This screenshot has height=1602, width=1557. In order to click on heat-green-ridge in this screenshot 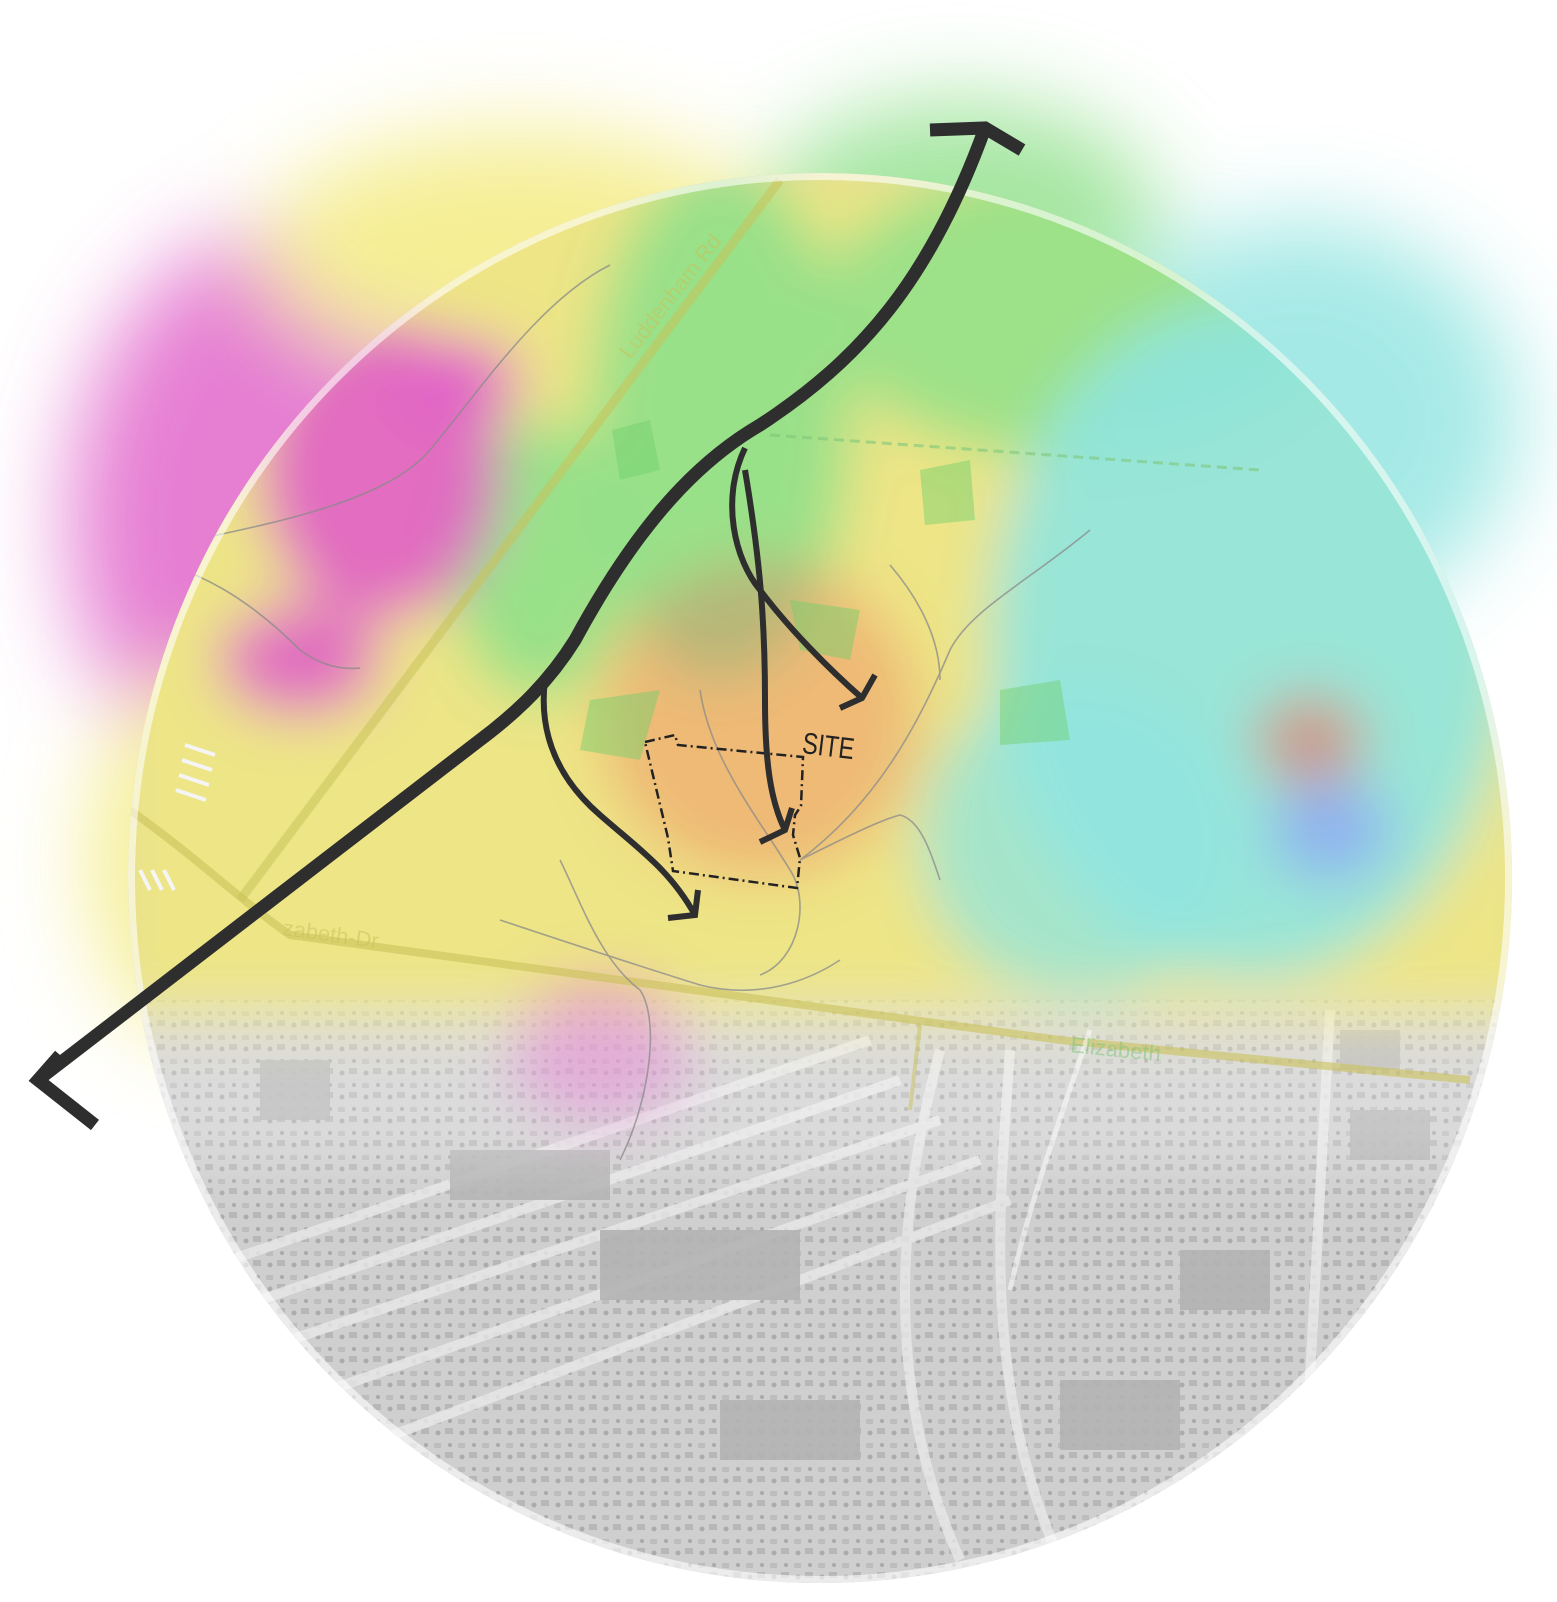, I will do `click(720, 426)`.